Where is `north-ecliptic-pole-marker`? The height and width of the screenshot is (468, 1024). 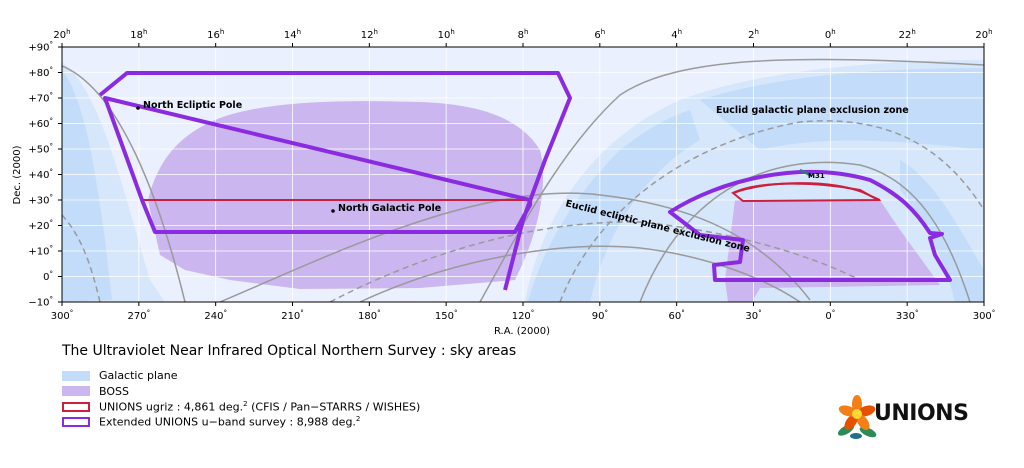
north-ecliptic-pole-marker is located at coordinates (138, 108).